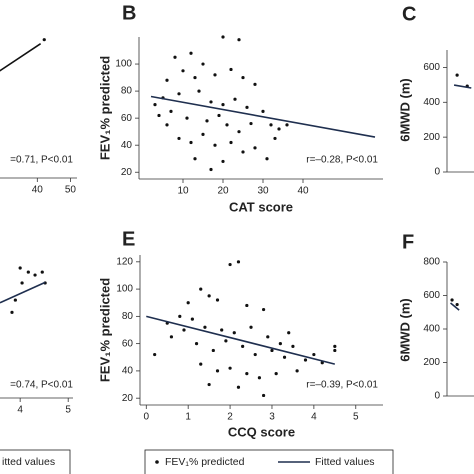 This screenshot has height=474, width=474. What do you see at coordinates (435, 316) in the screenshot?
I see `panel: 0 200 400 600 800 6MWD (m) F` at bounding box center [435, 316].